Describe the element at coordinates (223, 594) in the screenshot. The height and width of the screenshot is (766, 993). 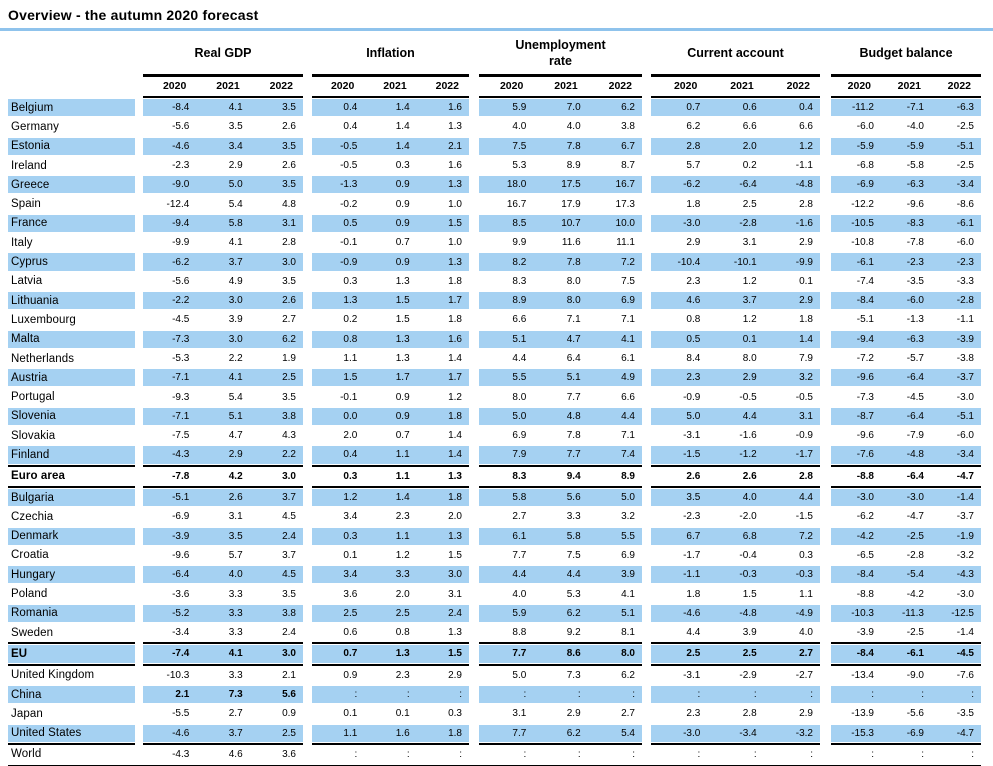
I see `value-group: -3.6 3.3 3.5` at that location.